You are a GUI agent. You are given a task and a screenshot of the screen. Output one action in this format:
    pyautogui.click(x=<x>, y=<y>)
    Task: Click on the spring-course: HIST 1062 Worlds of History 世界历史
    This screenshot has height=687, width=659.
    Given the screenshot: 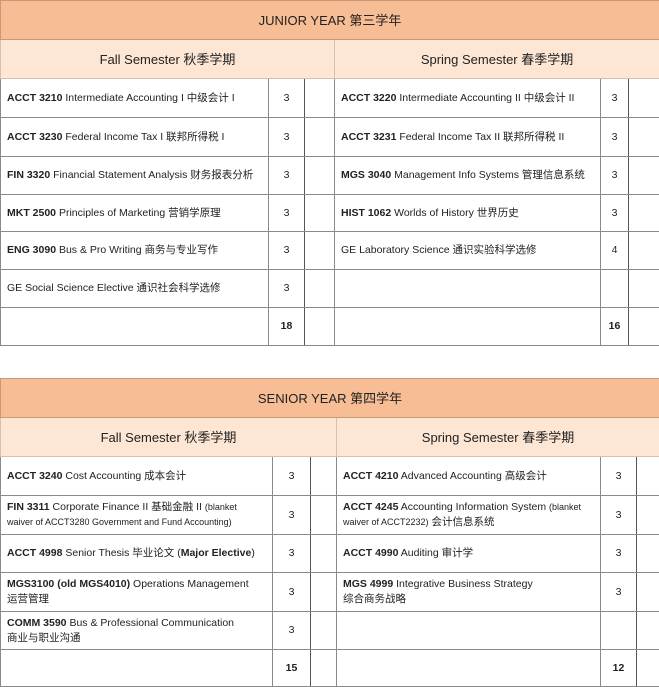 What is the action you would take?
    pyautogui.click(x=468, y=213)
    